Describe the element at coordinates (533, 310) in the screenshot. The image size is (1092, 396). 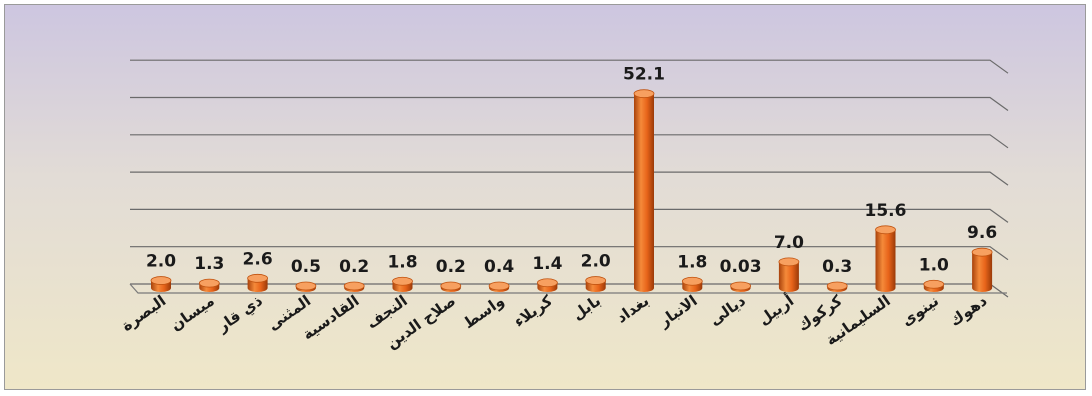
I see `category-label: كربلاء` at that location.